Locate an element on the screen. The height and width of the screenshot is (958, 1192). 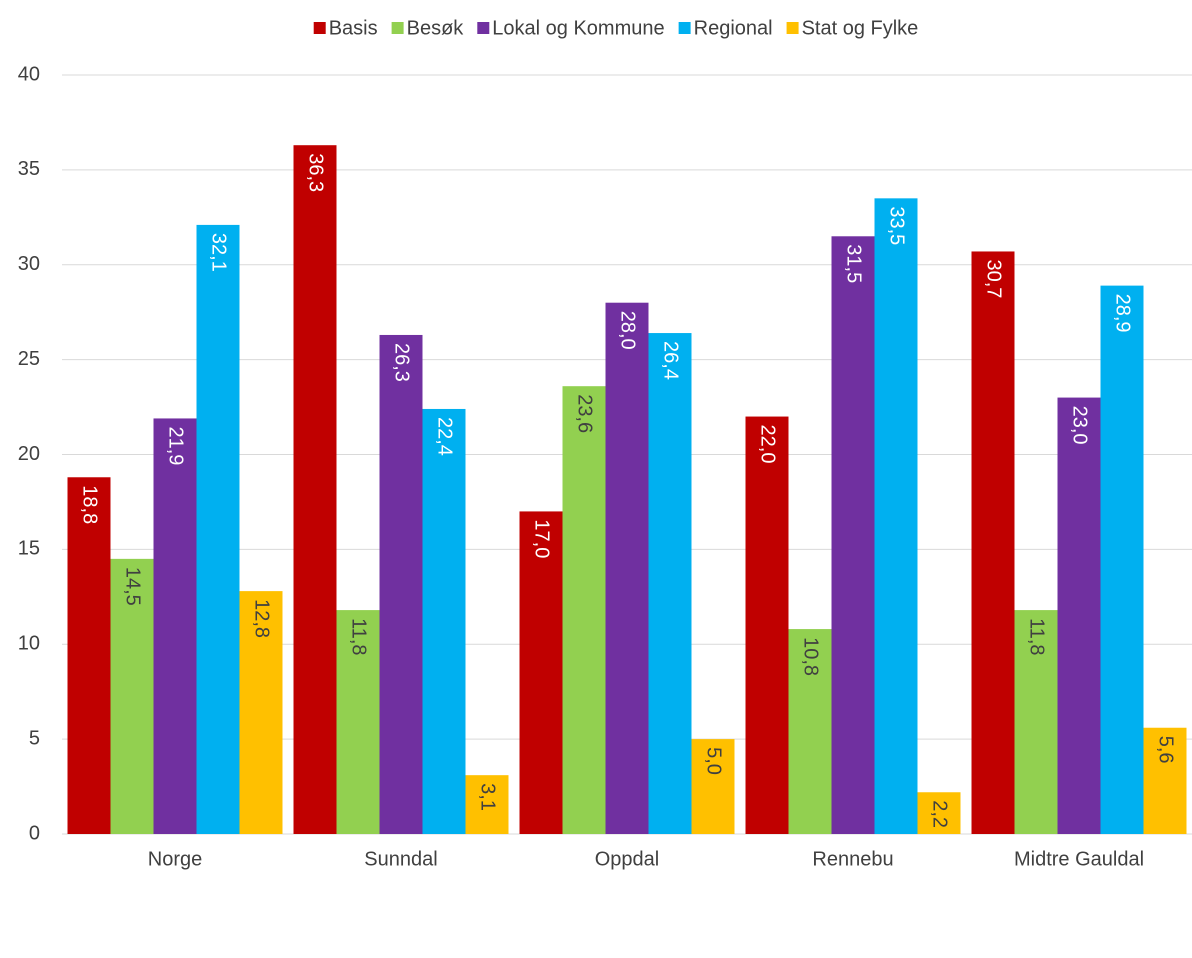
legend-label: Stat og Fylke is located at coordinates (860, 28).